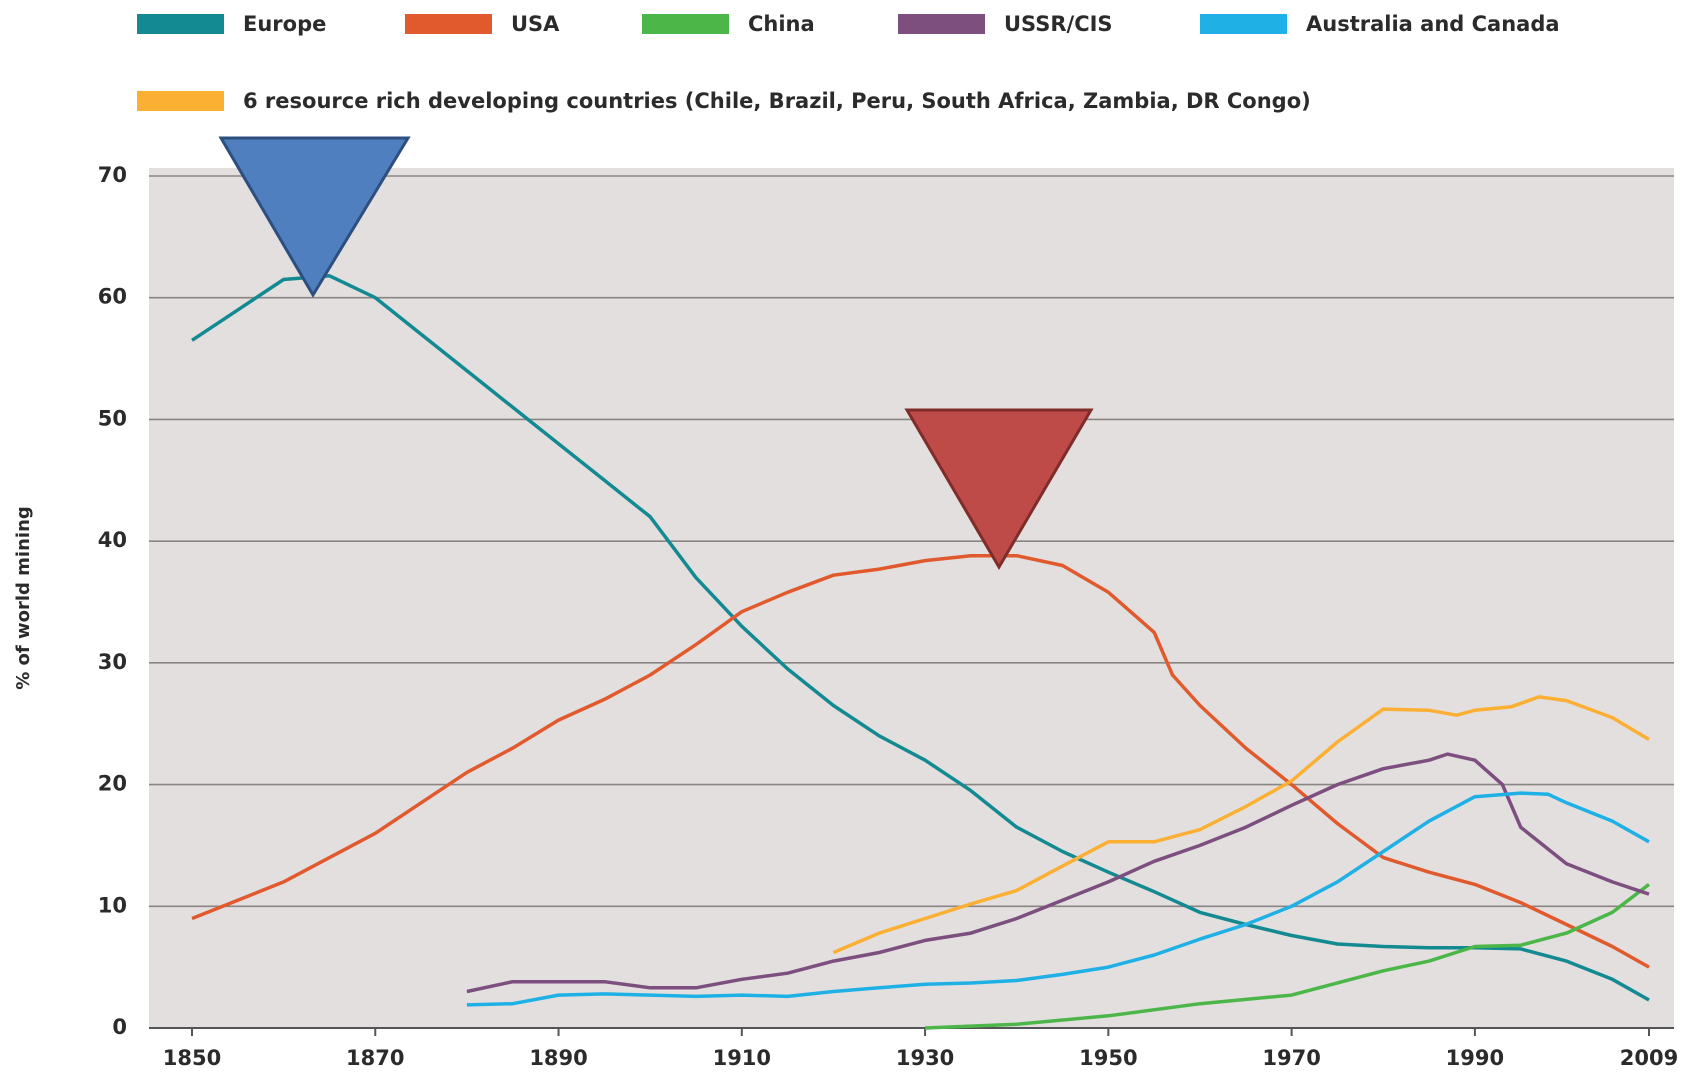 This screenshot has height=1073, width=1684. Describe the element at coordinates (112, 418) in the screenshot. I see `y-tick-label: 50` at that location.